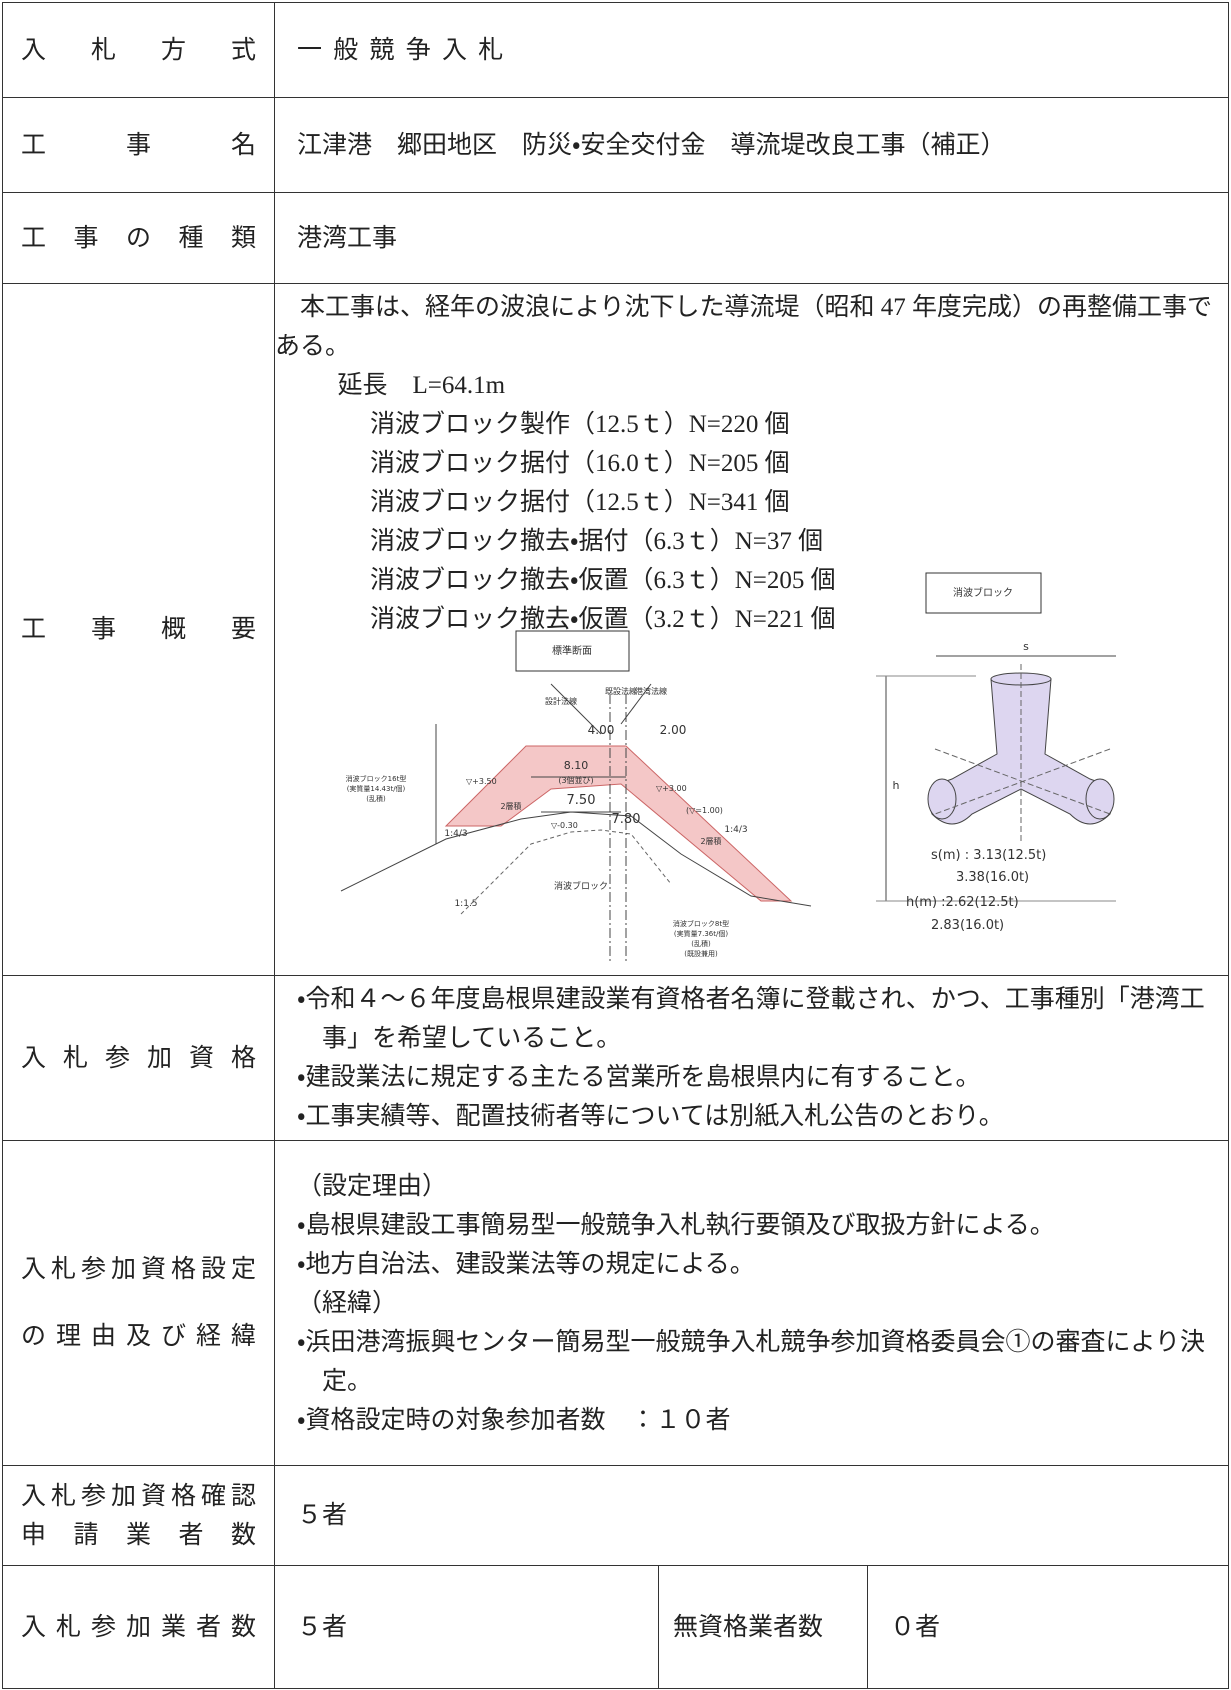 This screenshot has width=1231, height=1690. I want to click on content-line: ５者, so click(322, 1515).